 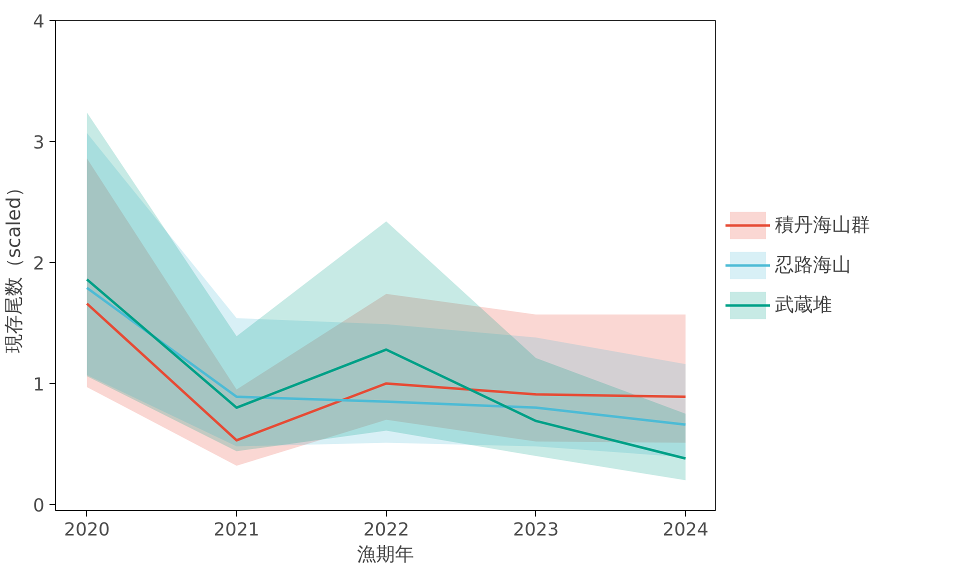 What do you see at coordinates (813, 265) in the screenshot?
I see `legend-label: 忍路海山` at bounding box center [813, 265].